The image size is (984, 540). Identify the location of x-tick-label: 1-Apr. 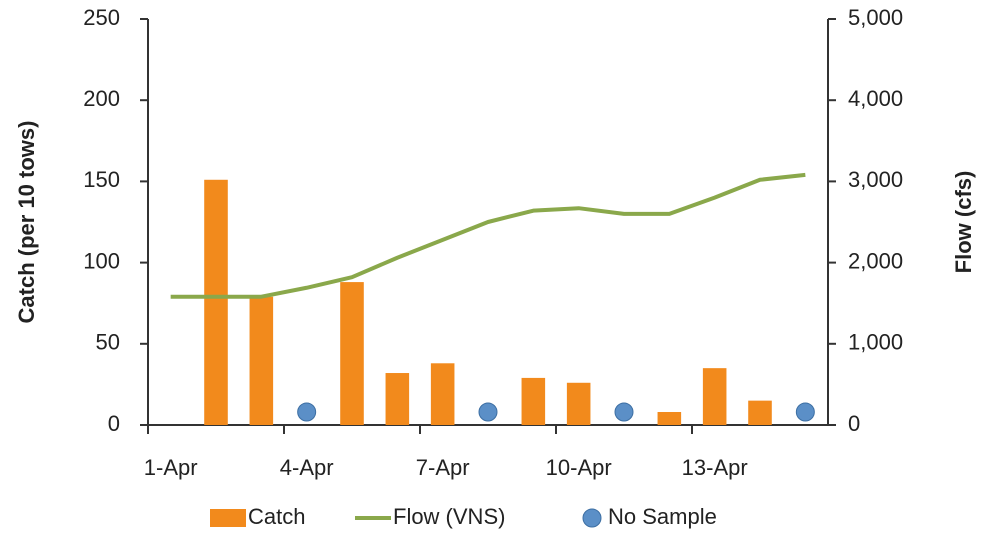
(171, 467).